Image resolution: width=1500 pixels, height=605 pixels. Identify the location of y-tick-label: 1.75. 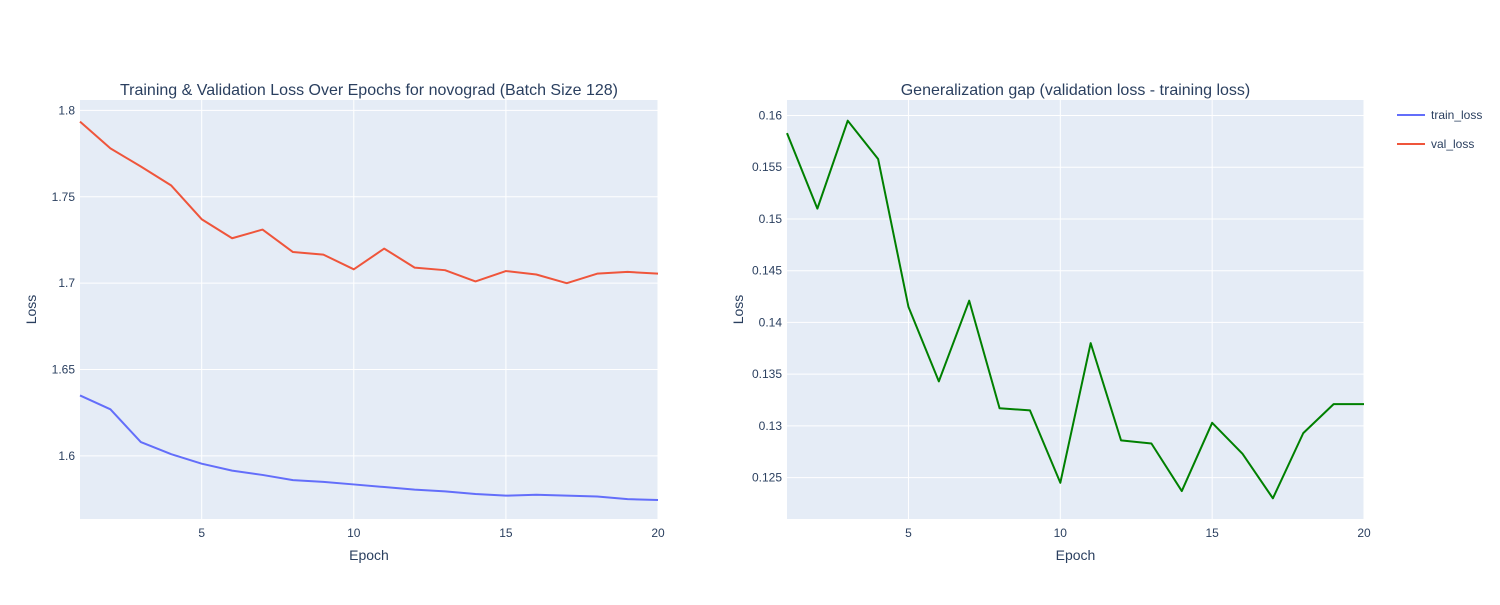
(64, 197).